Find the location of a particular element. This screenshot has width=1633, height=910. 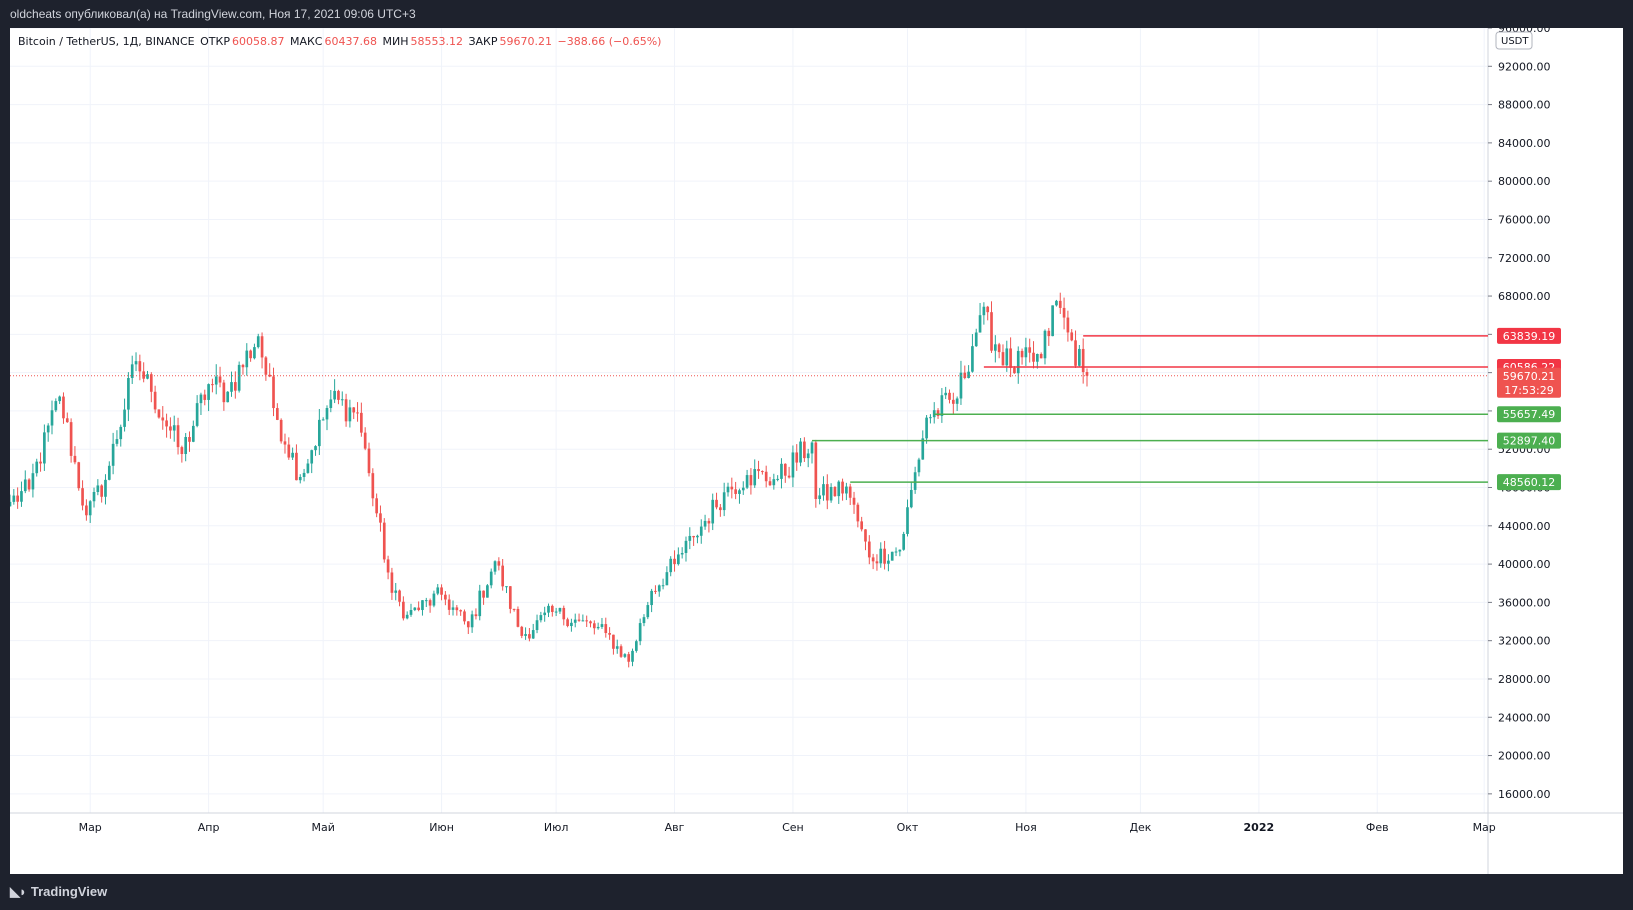

time-tick-label: 2022 is located at coordinates (1259, 827).